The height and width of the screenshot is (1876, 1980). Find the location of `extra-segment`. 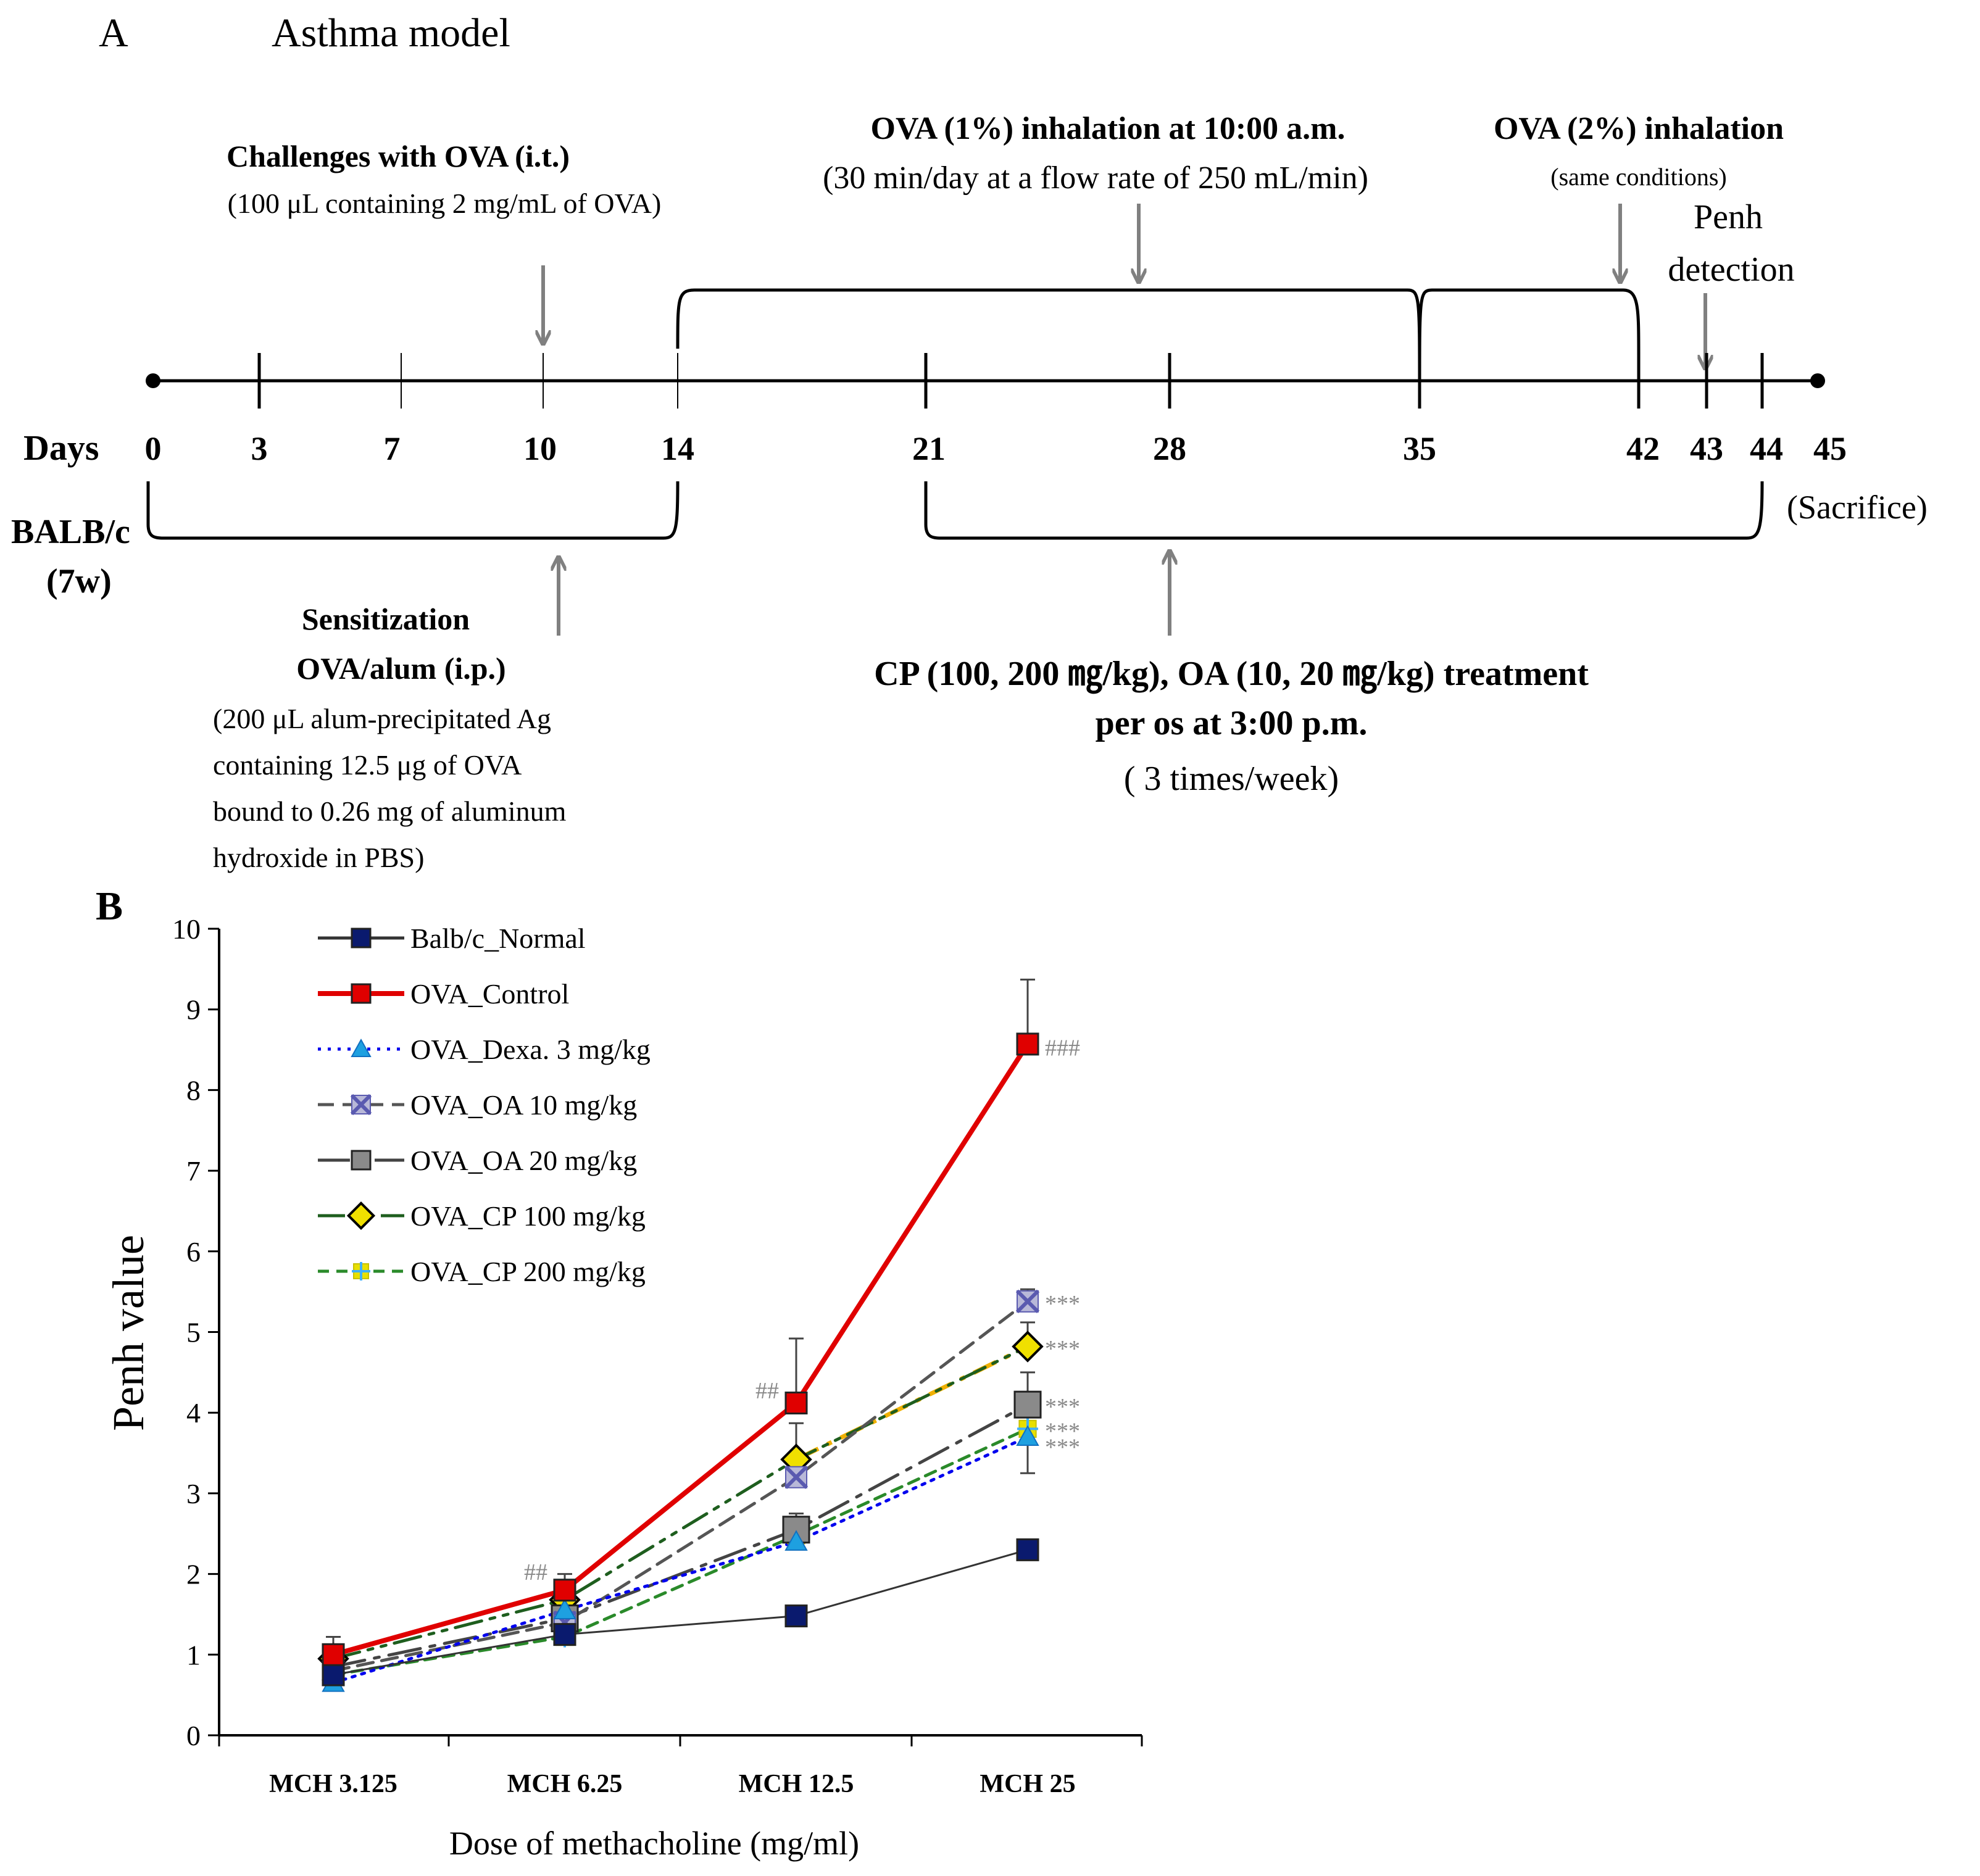

extra-segment is located at coordinates (912, 1403).